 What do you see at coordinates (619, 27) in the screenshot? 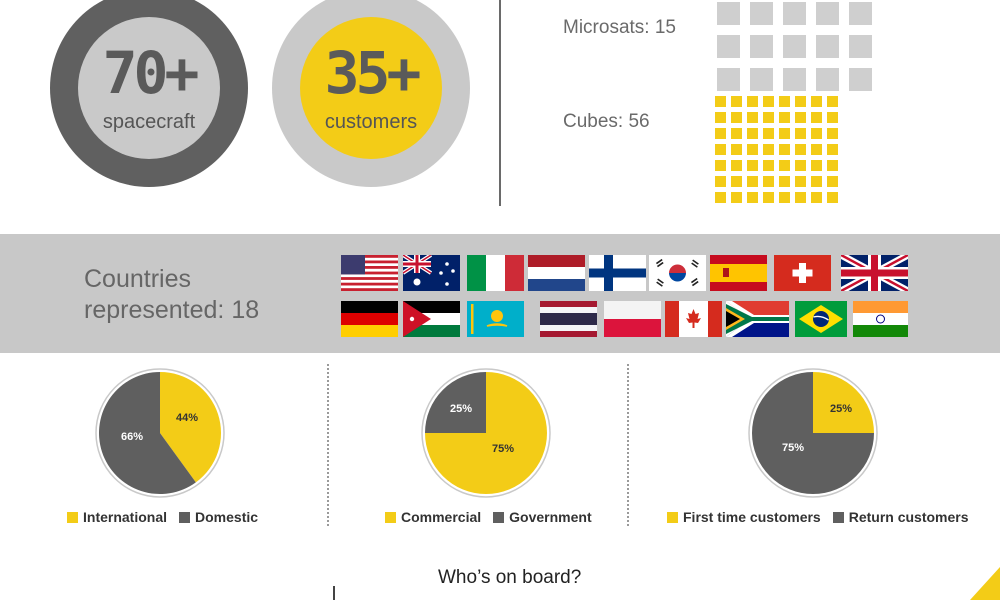
I see `microsats-label: Microsats: 15` at bounding box center [619, 27].